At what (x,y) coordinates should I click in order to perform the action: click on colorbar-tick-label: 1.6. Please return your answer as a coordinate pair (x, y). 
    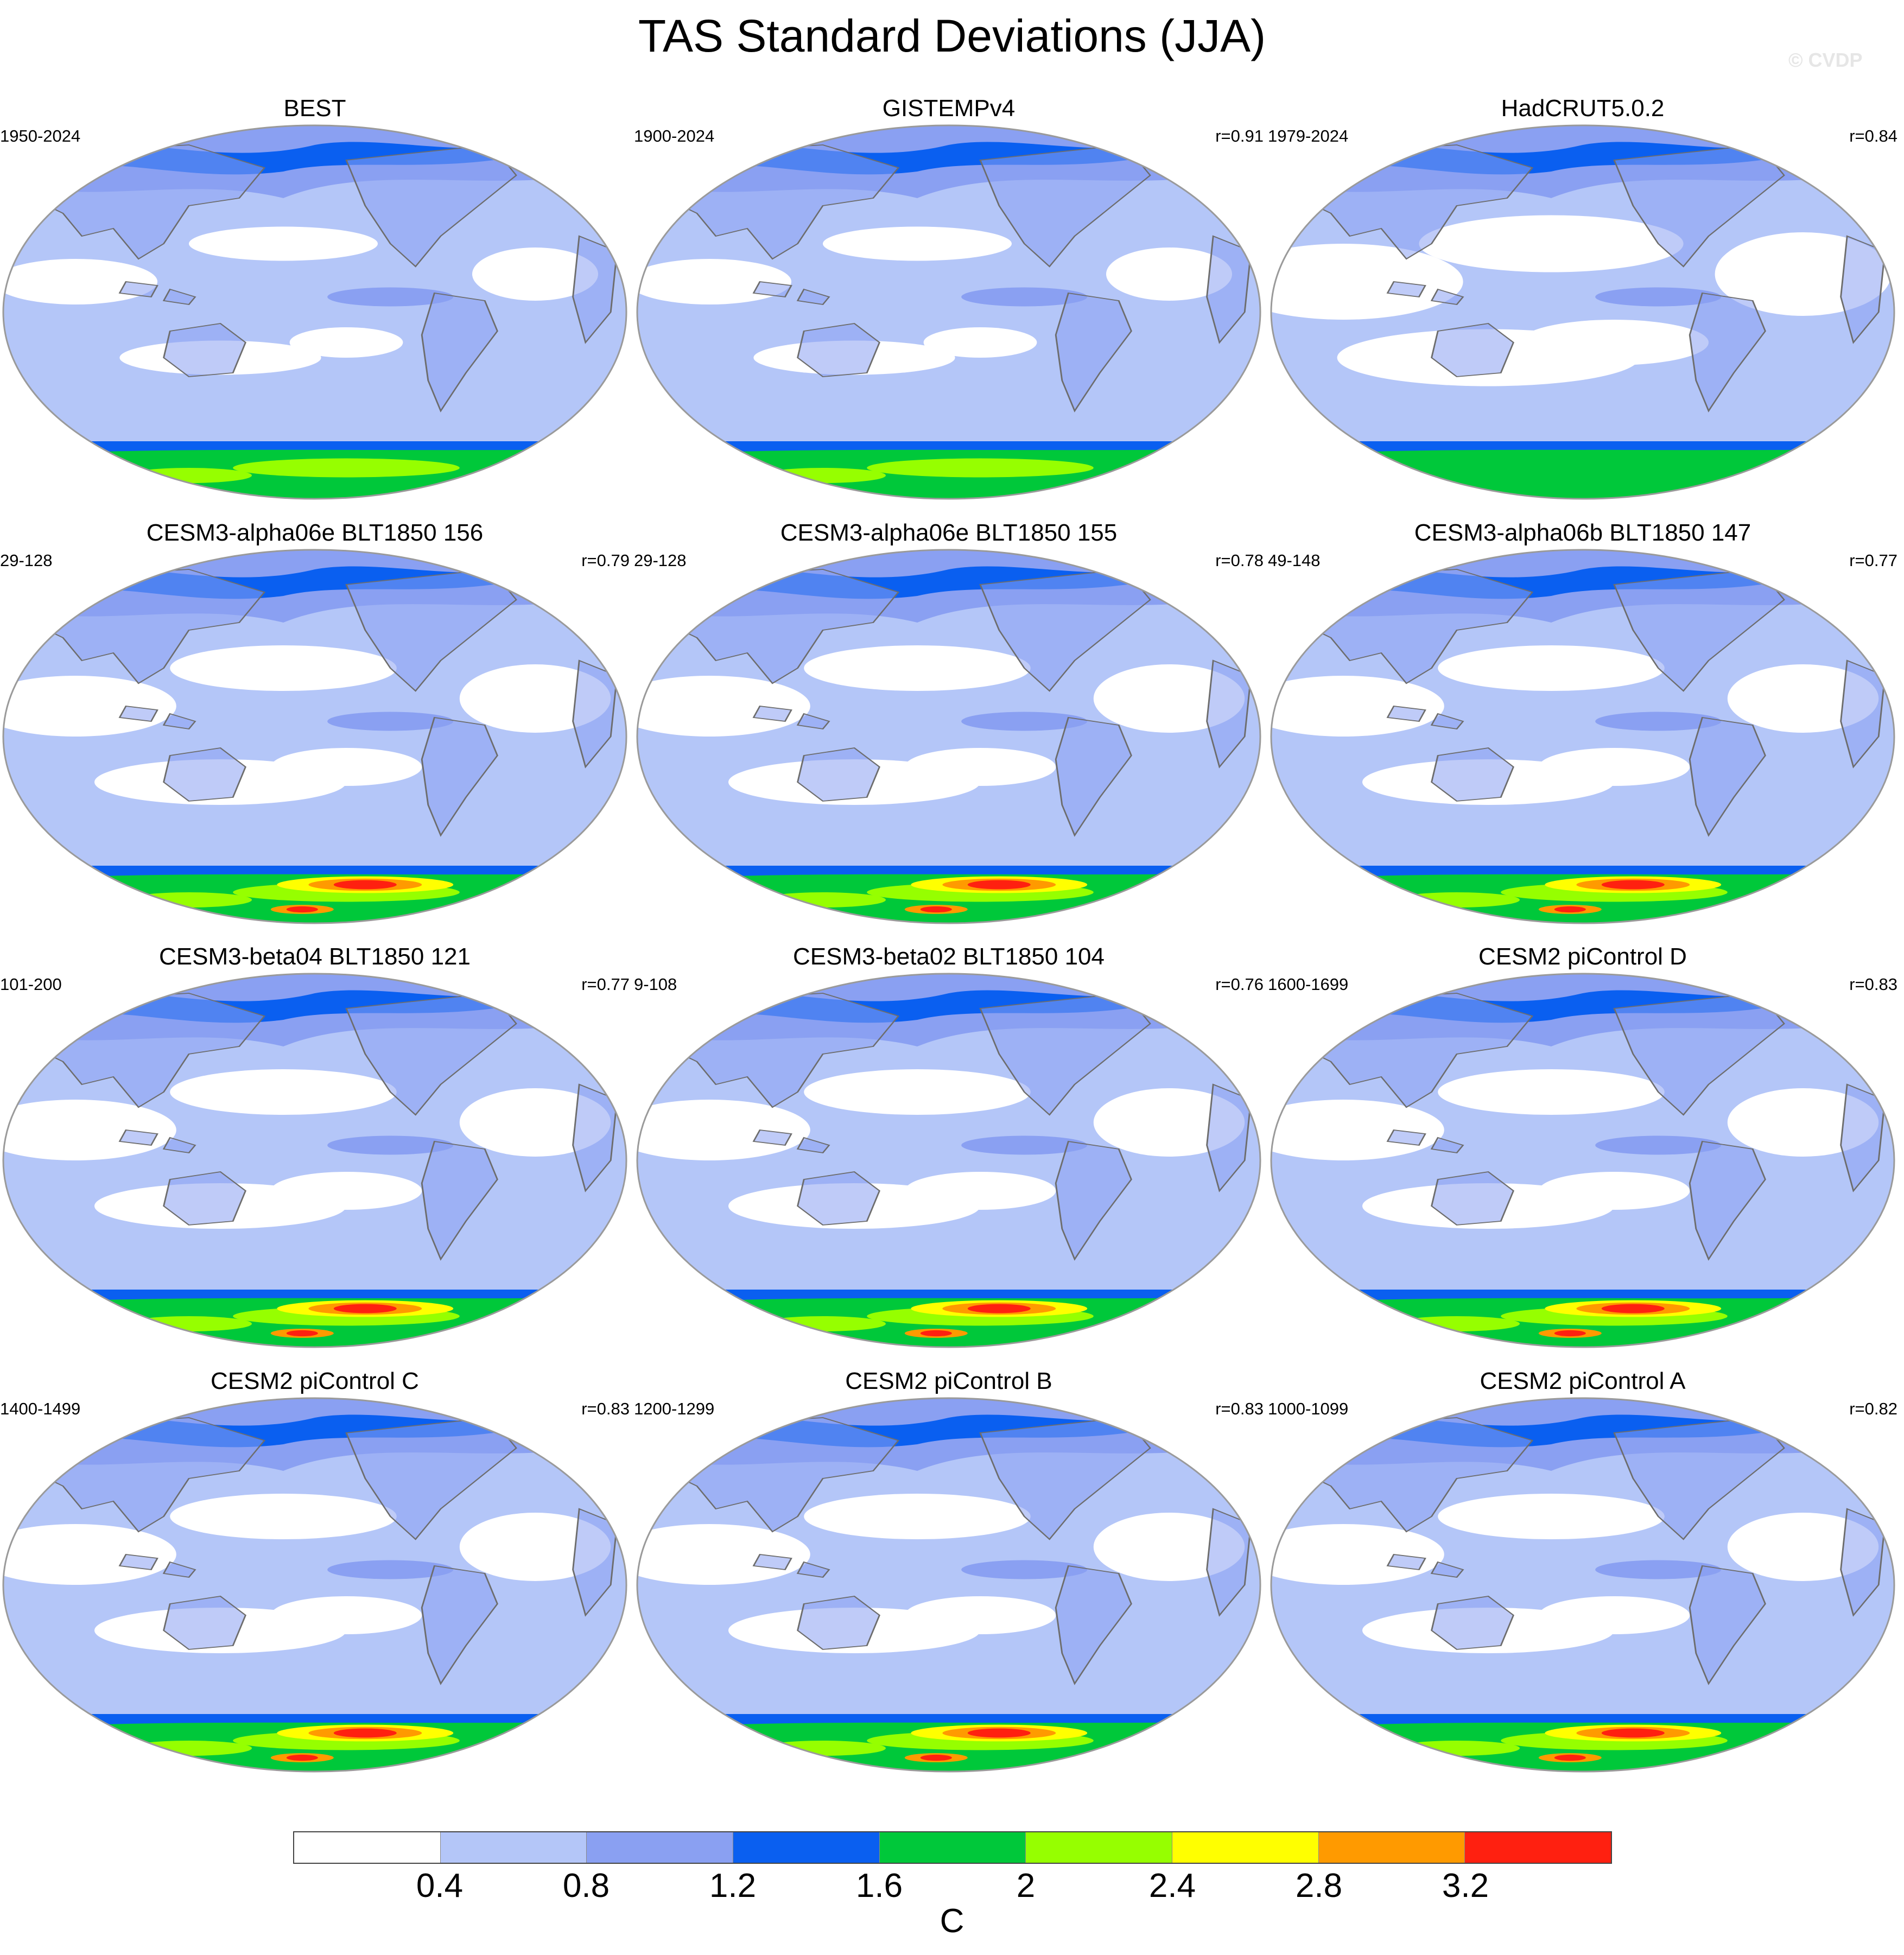
    Looking at the image, I should click on (879, 1886).